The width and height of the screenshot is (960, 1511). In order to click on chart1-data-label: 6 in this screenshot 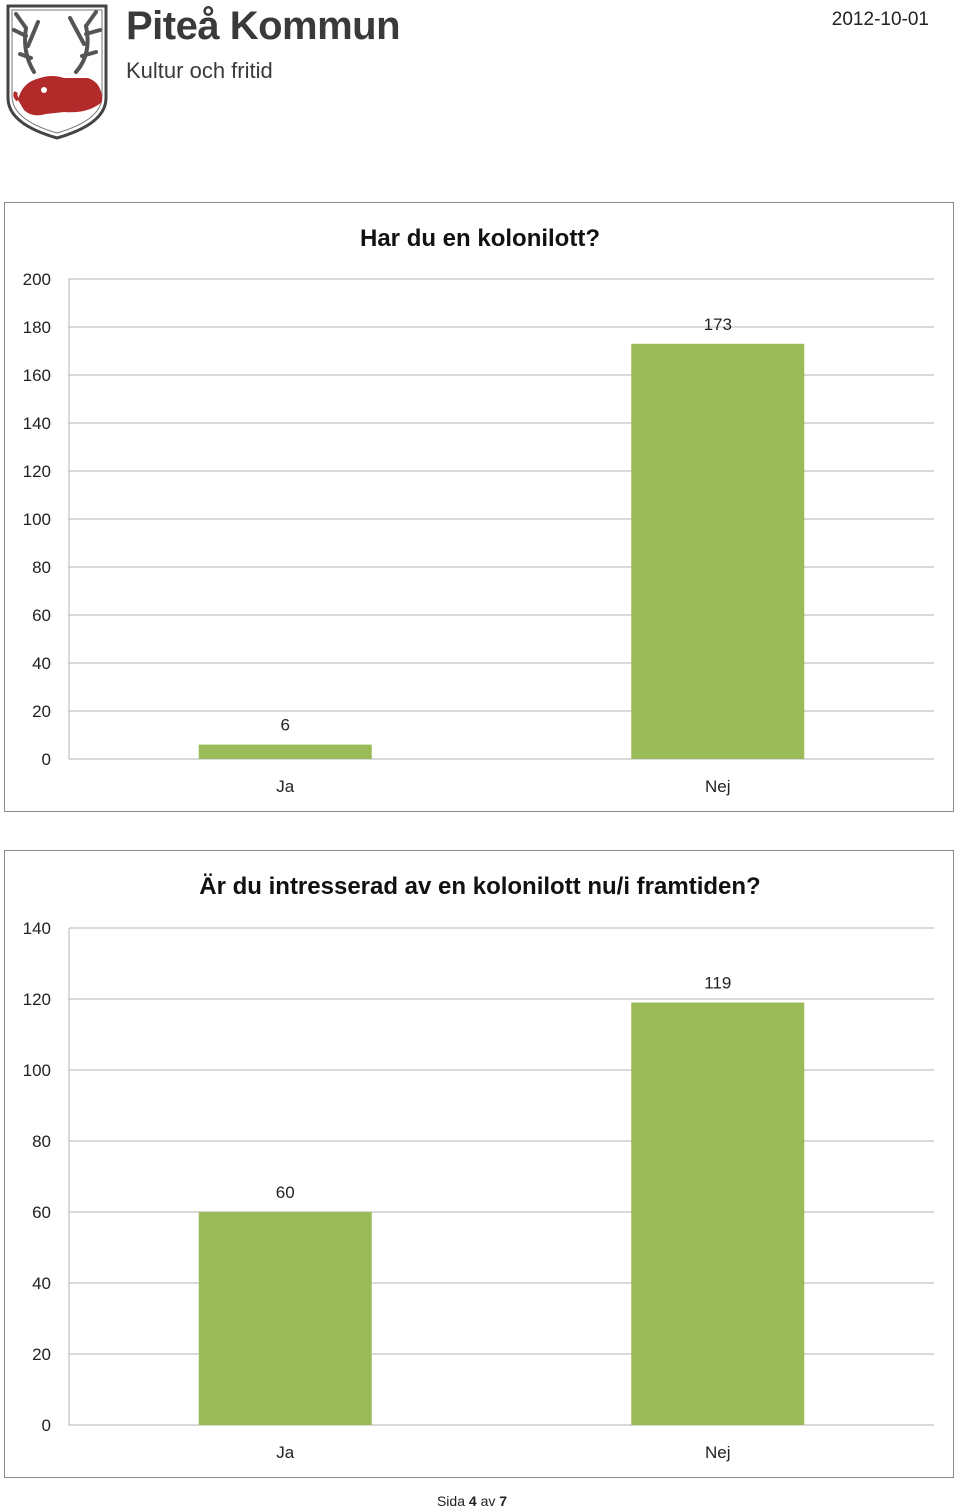, I will do `click(285, 725)`.